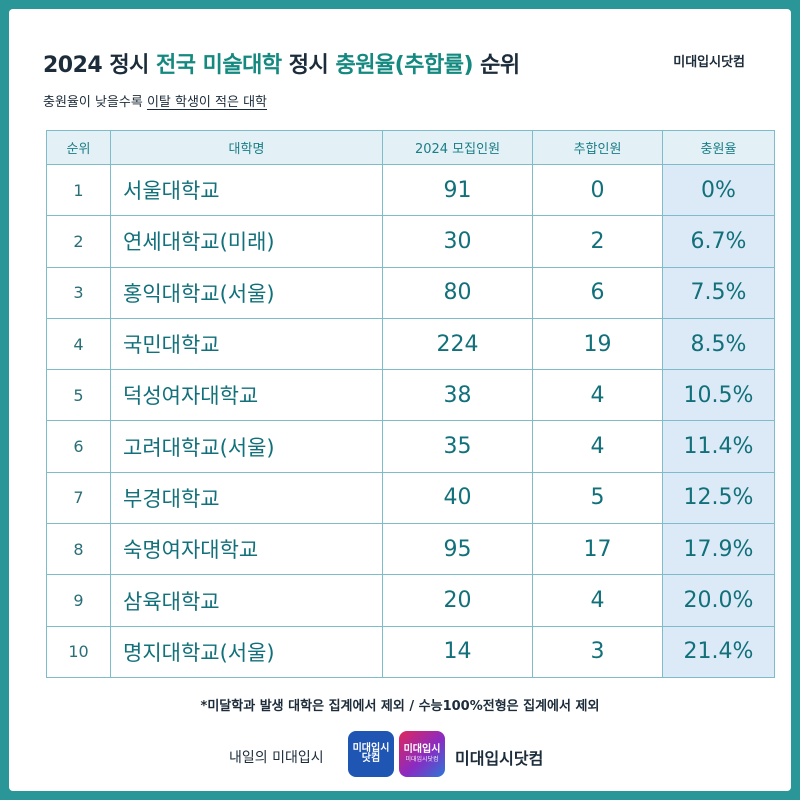 Image resolution: width=800 pixels, height=800 pixels. What do you see at coordinates (78, 651) in the screenshot?
I see `rank-cell: 10` at bounding box center [78, 651].